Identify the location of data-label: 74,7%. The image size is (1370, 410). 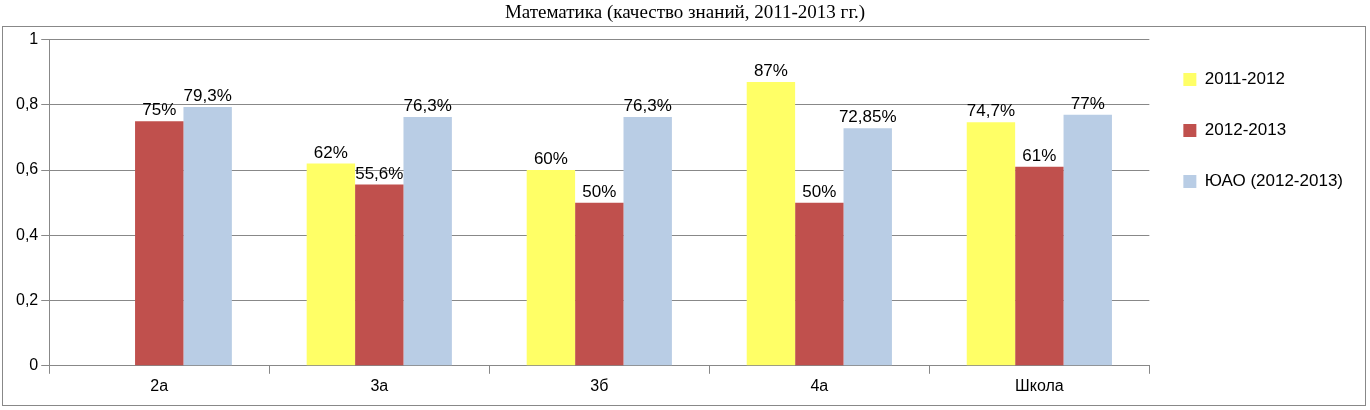
(991, 111).